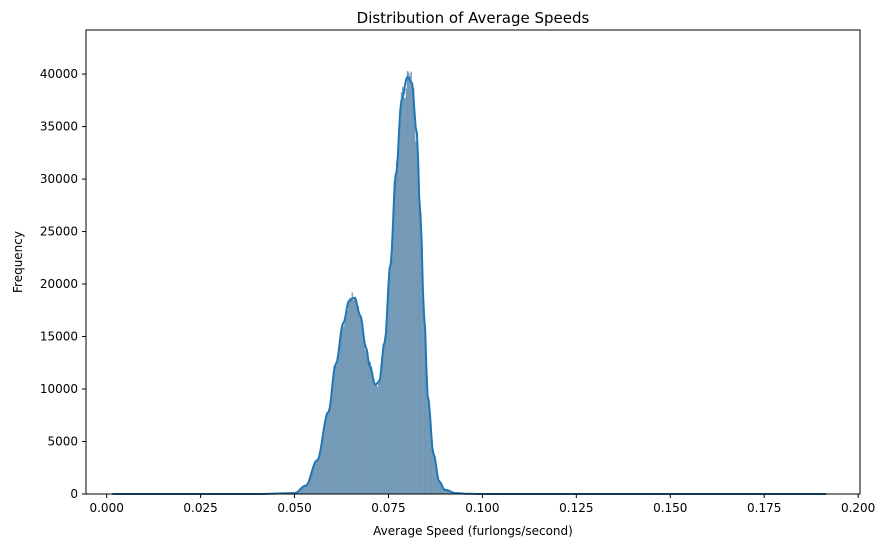 The width and height of the screenshot is (886, 551). Describe the element at coordinates (576, 508) in the screenshot. I see `x-tick-label: 0.125` at that location.